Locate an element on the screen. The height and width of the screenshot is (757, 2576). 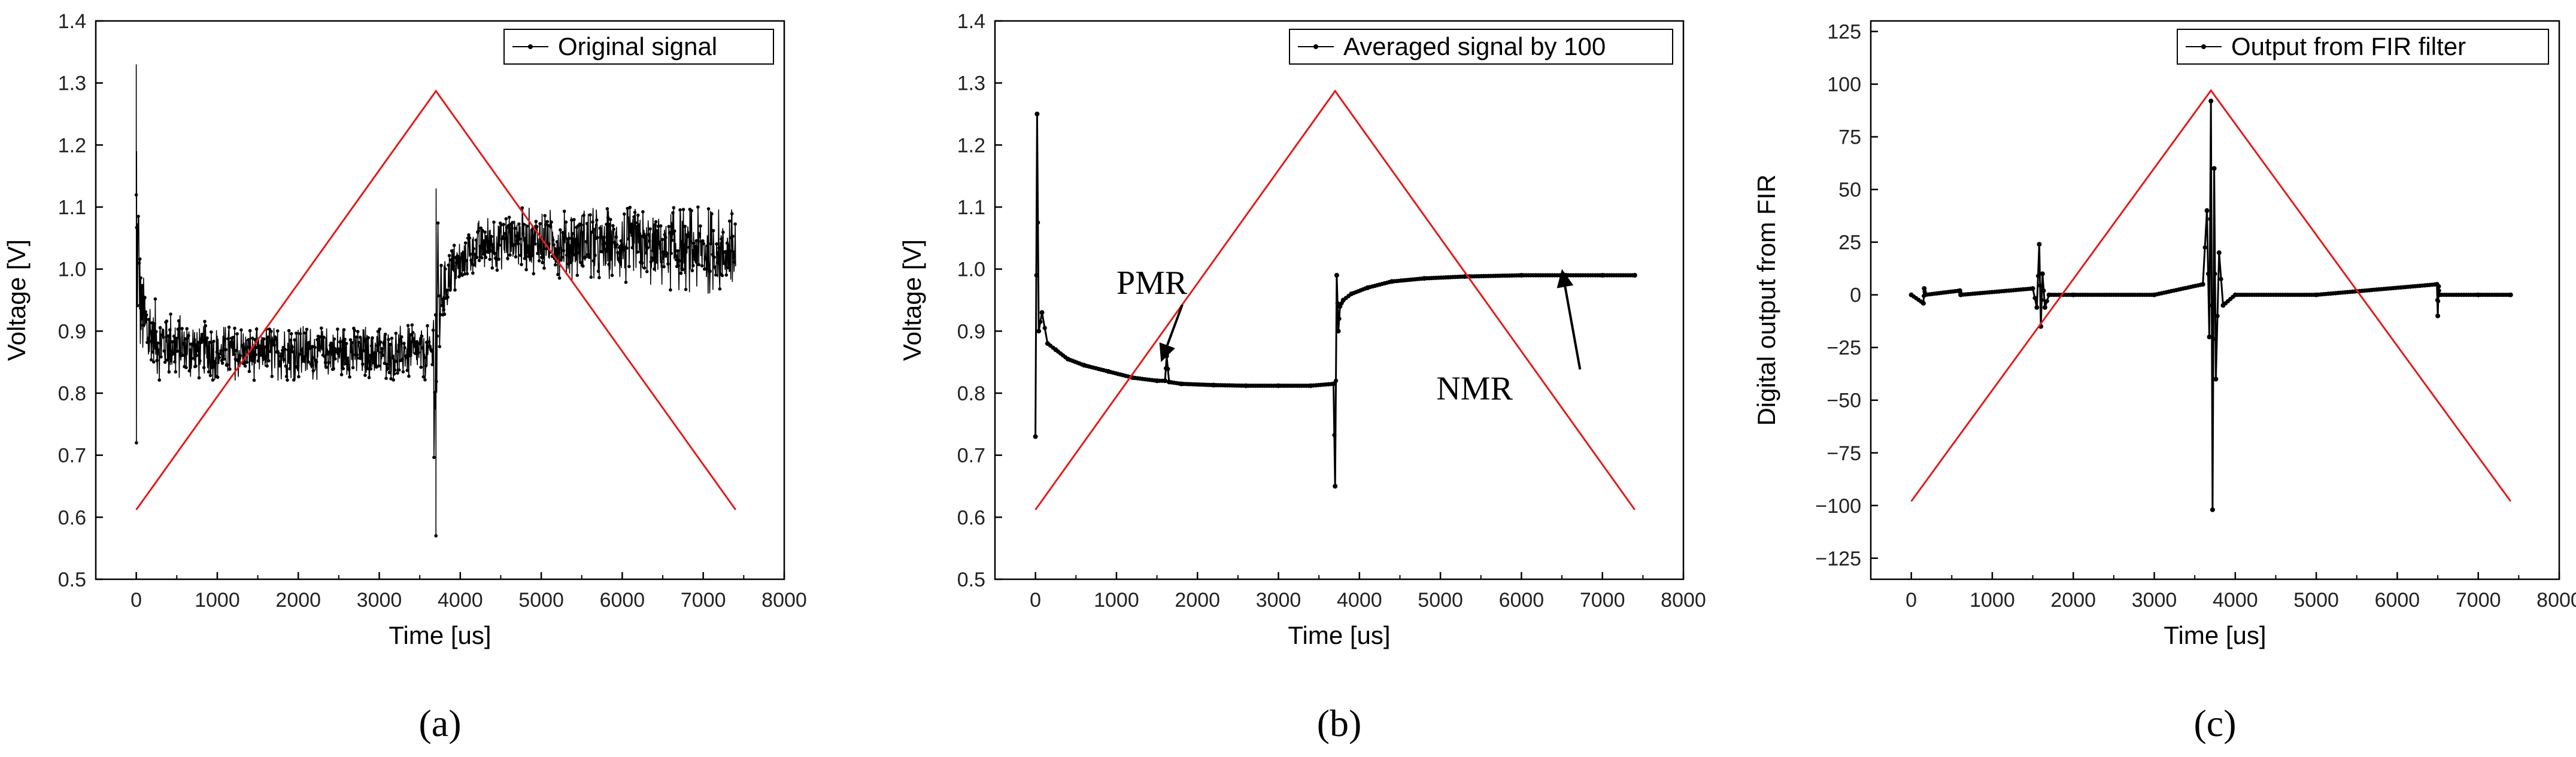
x-tick-label: 0 is located at coordinates (1911, 600).